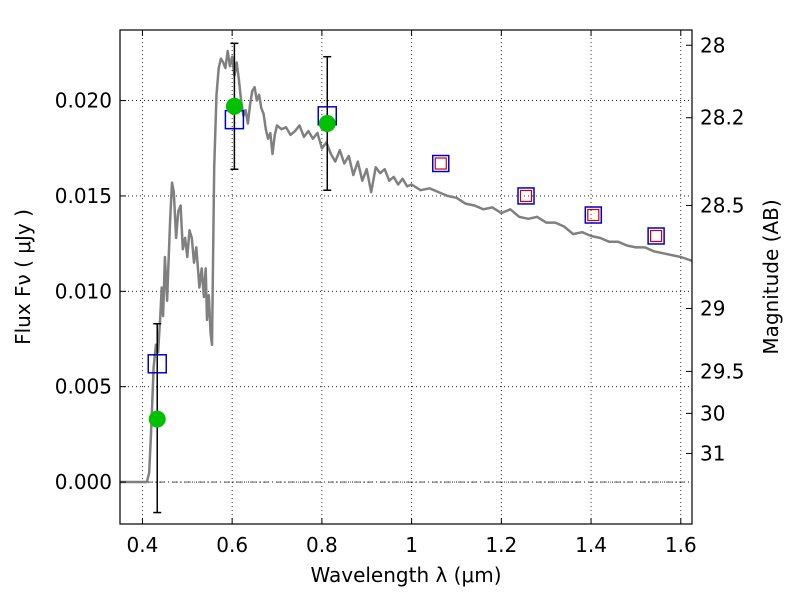 This screenshot has width=800, height=600. I want to click on magnitude-axis-ticks: 28 28.2 28.5 29 29.5 30 31, so click(715, 249).